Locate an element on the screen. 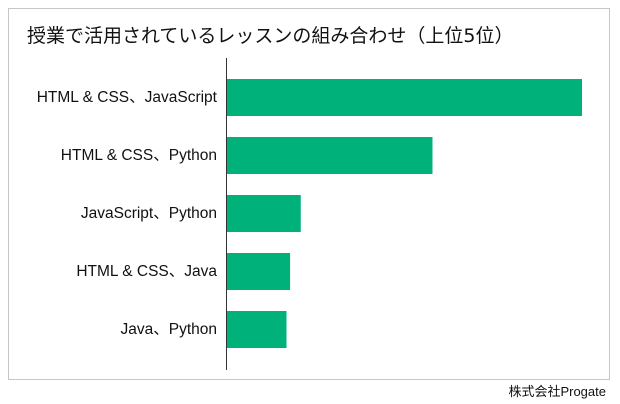 This screenshot has height=404, width=620. category-label-1: HTML & CSS、JavaScript is located at coordinates (127, 97).